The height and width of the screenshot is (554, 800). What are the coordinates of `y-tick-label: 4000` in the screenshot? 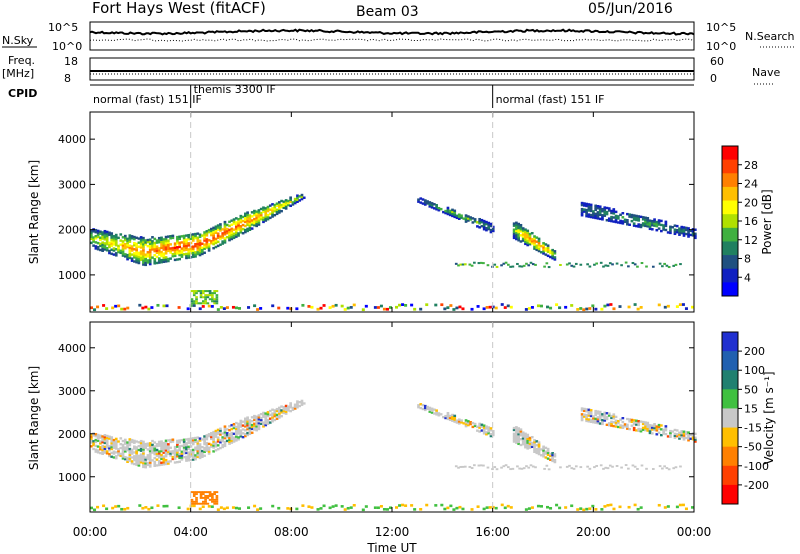 It's located at (72, 139).